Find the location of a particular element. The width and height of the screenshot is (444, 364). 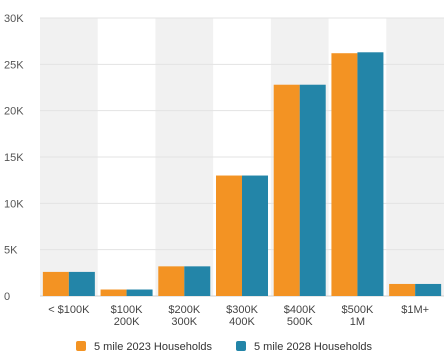

x-tick-label: $1M+ is located at coordinates (415, 310).